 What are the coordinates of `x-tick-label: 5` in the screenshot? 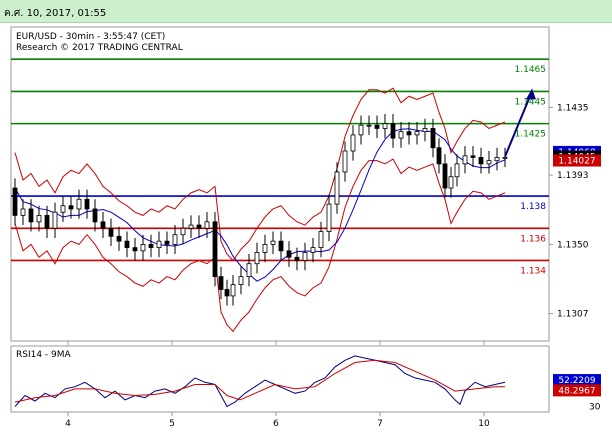 It's located at (172, 424).